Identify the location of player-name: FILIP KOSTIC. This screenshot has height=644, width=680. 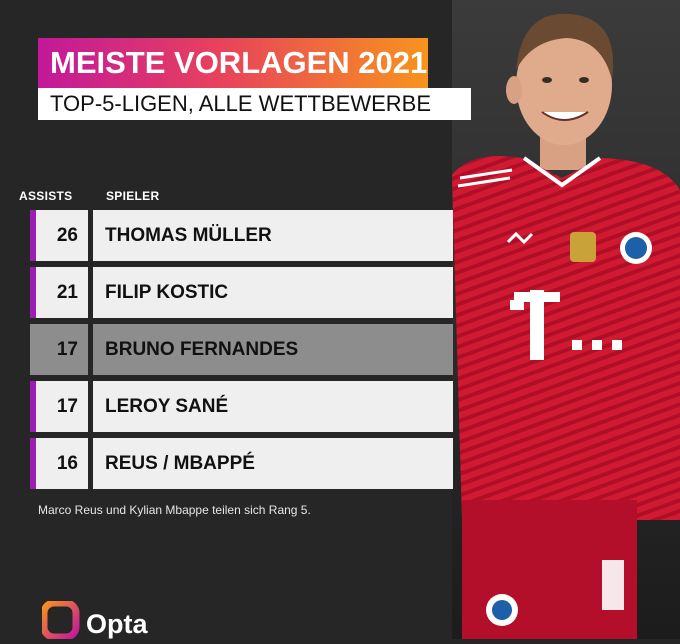
(273, 292).